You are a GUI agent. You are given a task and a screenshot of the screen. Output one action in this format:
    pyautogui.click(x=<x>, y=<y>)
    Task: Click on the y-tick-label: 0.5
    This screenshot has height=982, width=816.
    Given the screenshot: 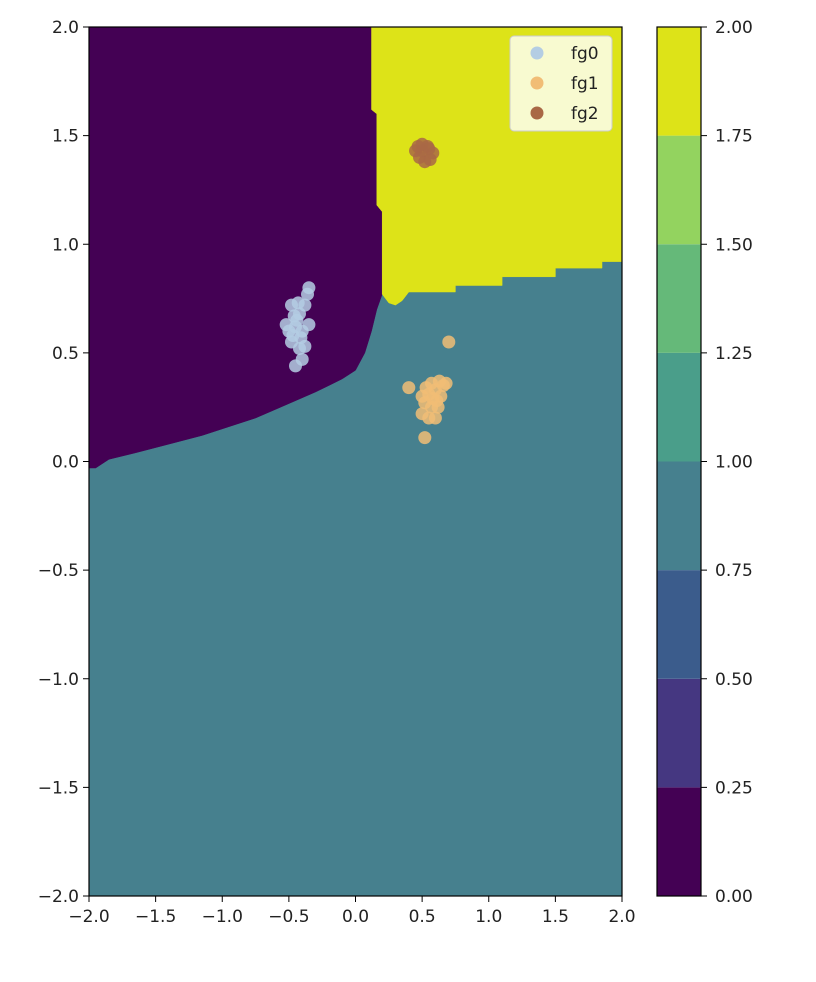 What is the action you would take?
    pyautogui.click(x=65, y=354)
    